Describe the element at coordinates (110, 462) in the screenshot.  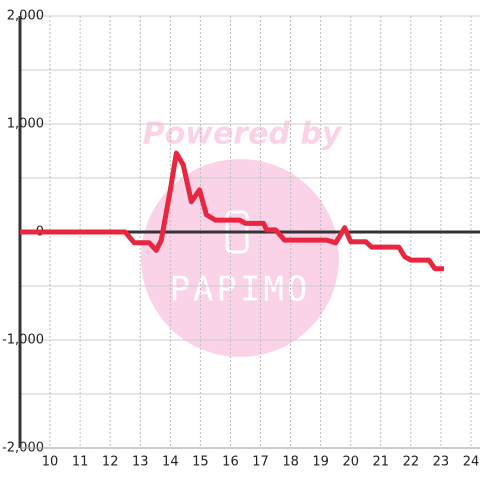
I see `x-tick-label: 12` at that location.